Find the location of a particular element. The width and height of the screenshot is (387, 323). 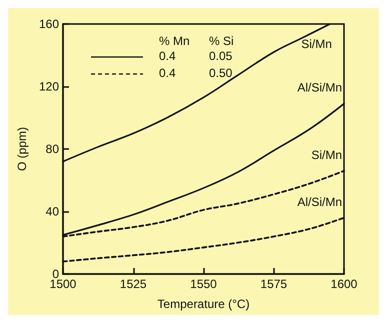

x-tick-label: 1575 is located at coordinates (274, 284).